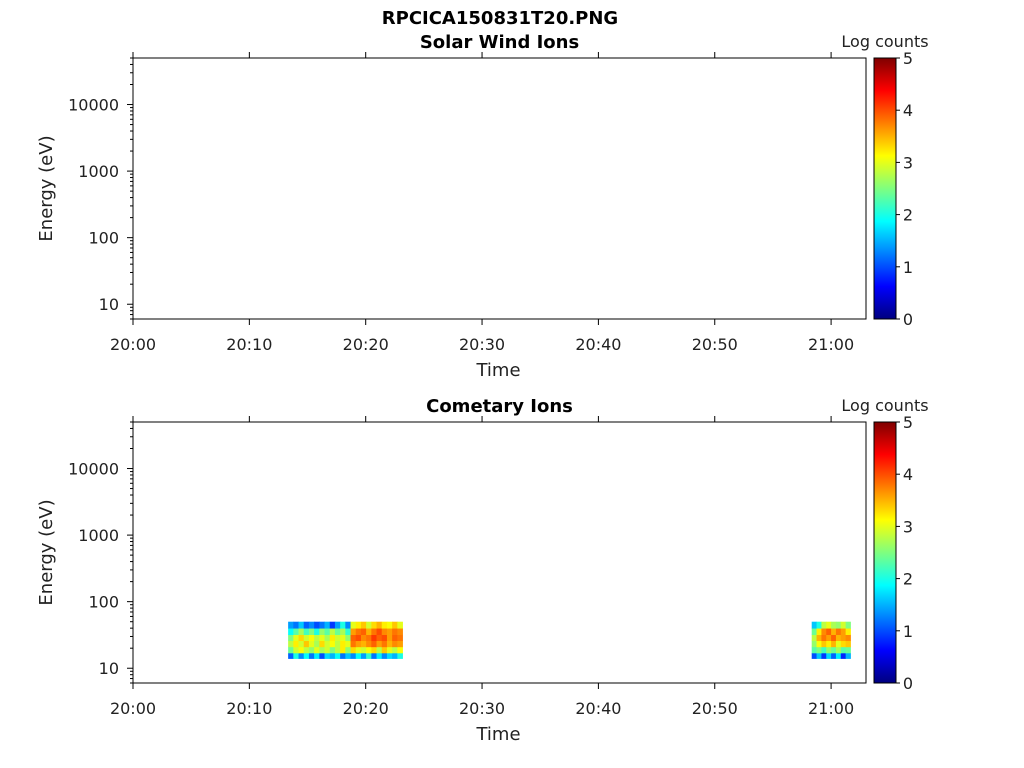 This screenshot has width=1024, height=768. What do you see at coordinates (908, 526) in the screenshot?
I see `colorbar-tick-label: 3` at bounding box center [908, 526].